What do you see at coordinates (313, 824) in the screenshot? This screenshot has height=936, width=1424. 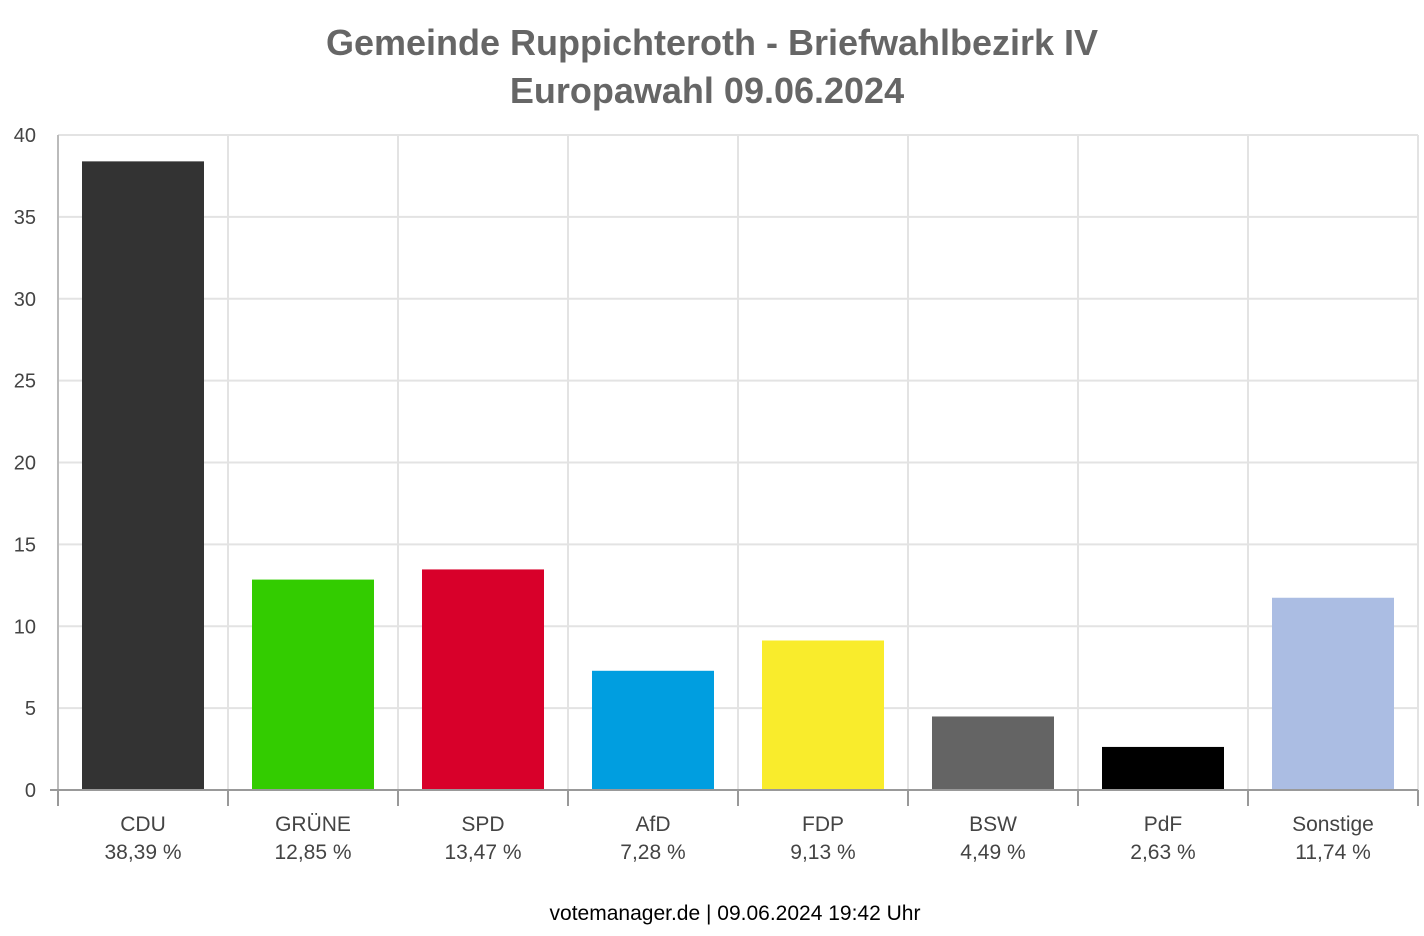 I see `x-category-label: GRÜNE` at bounding box center [313, 824].